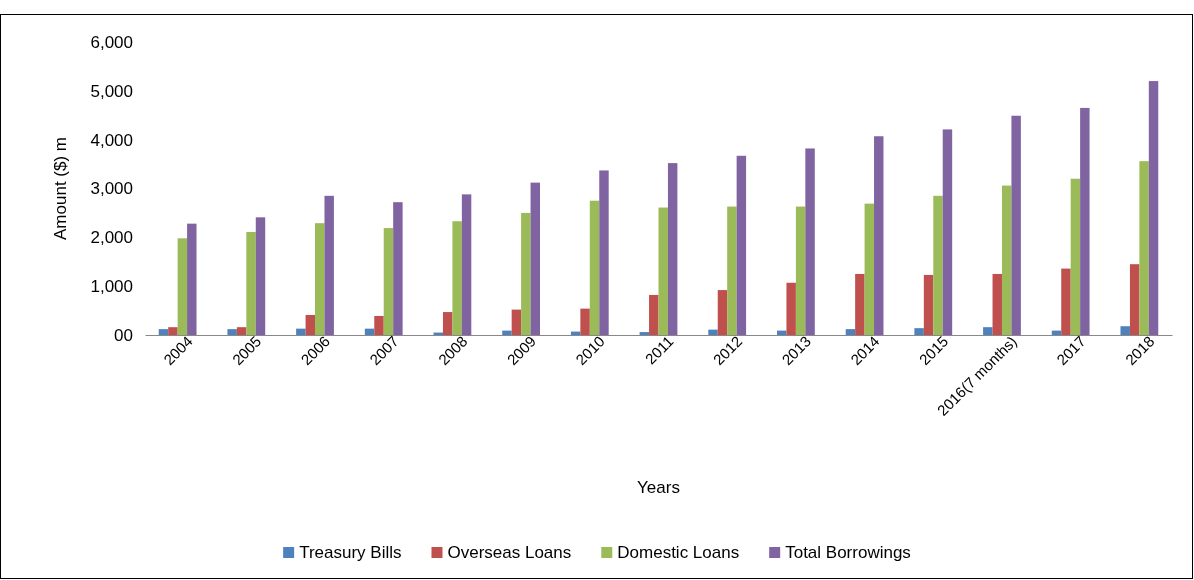 Image resolution: width=1194 pixels, height=580 pixels. What do you see at coordinates (111, 189) in the screenshot?
I see `y-tick-label: 3,000` at bounding box center [111, 189].